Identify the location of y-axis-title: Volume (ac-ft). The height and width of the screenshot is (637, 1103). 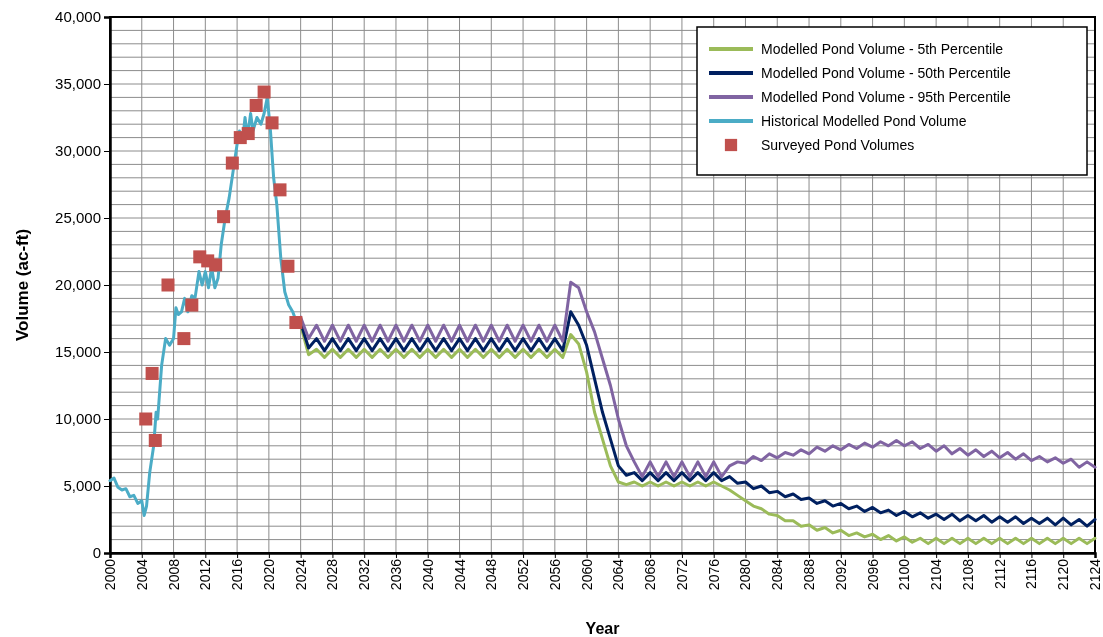
(22, 285).